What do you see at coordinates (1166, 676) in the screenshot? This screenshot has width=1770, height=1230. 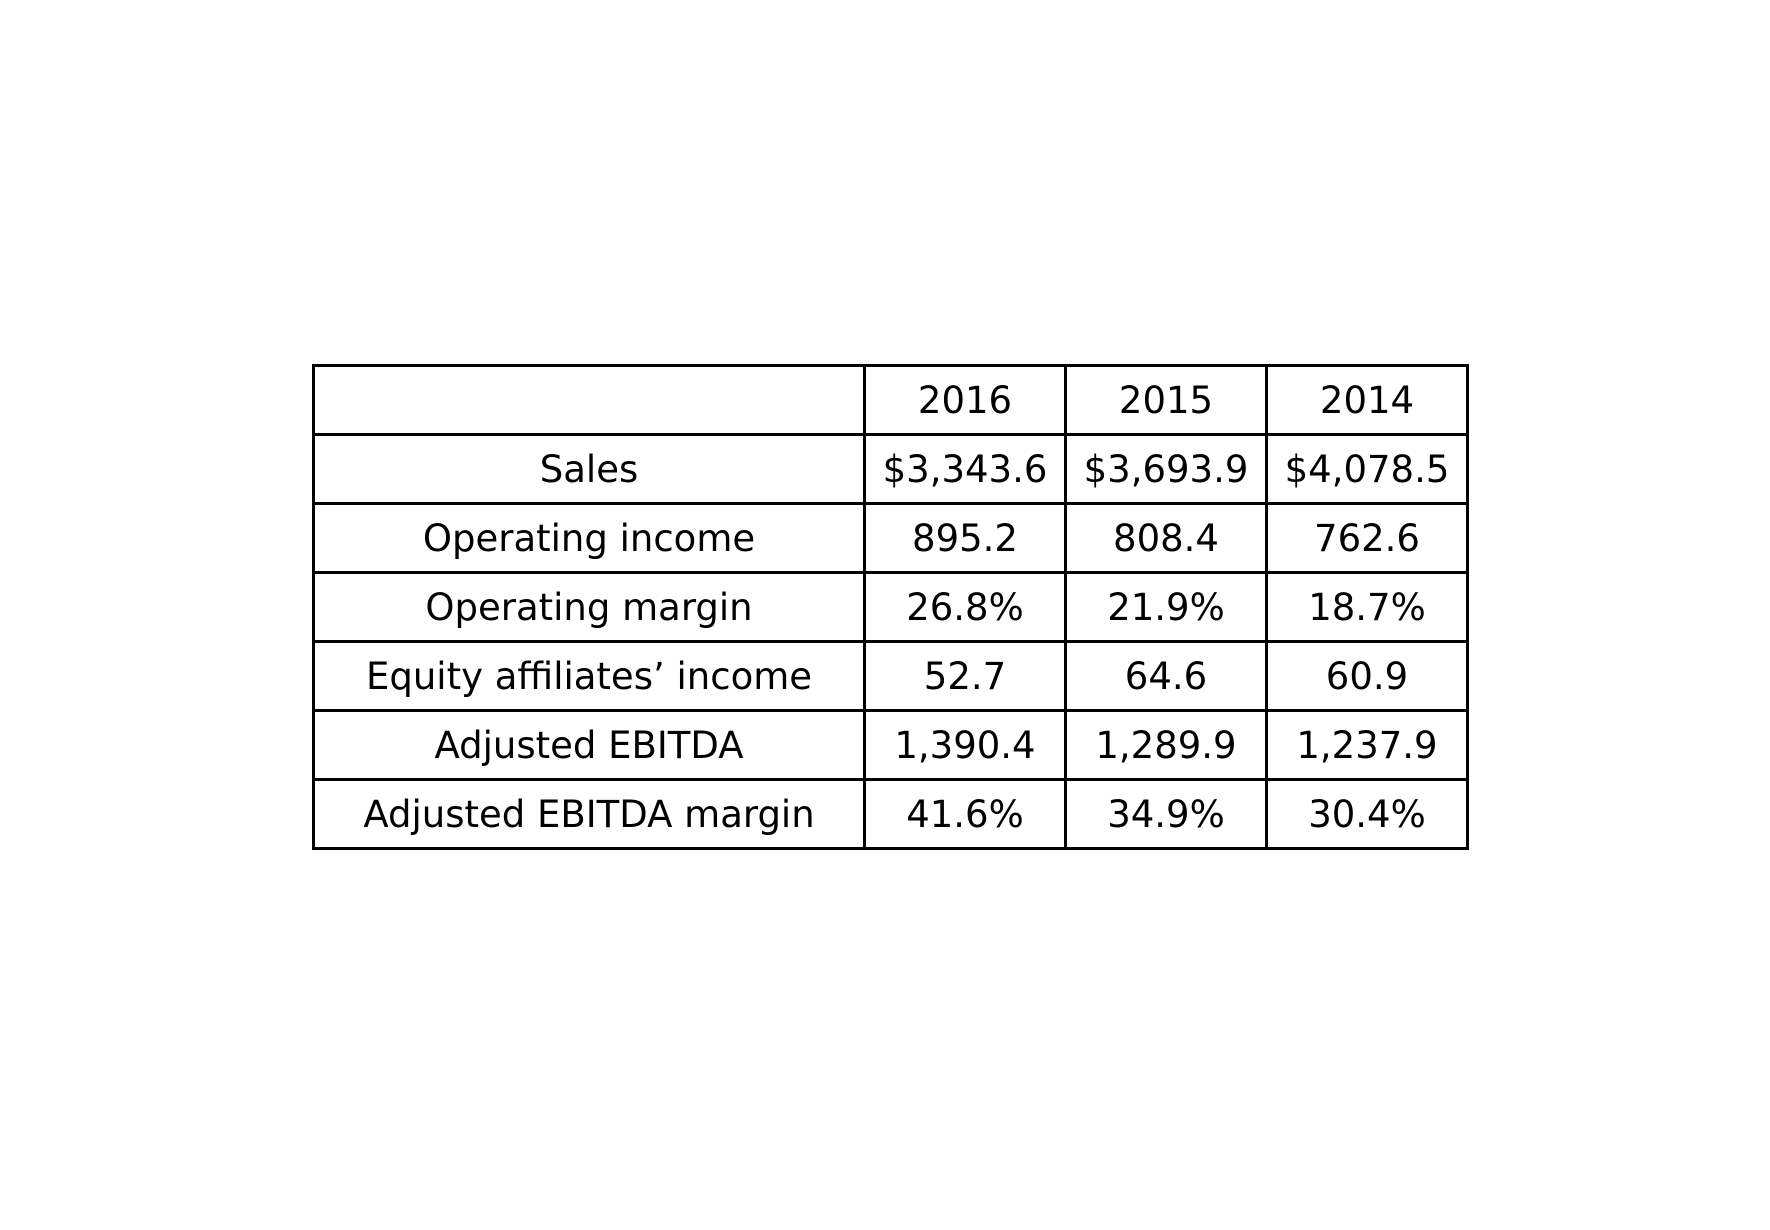 I see `value-cell: 64.6` at bounding box center [1166, 676].